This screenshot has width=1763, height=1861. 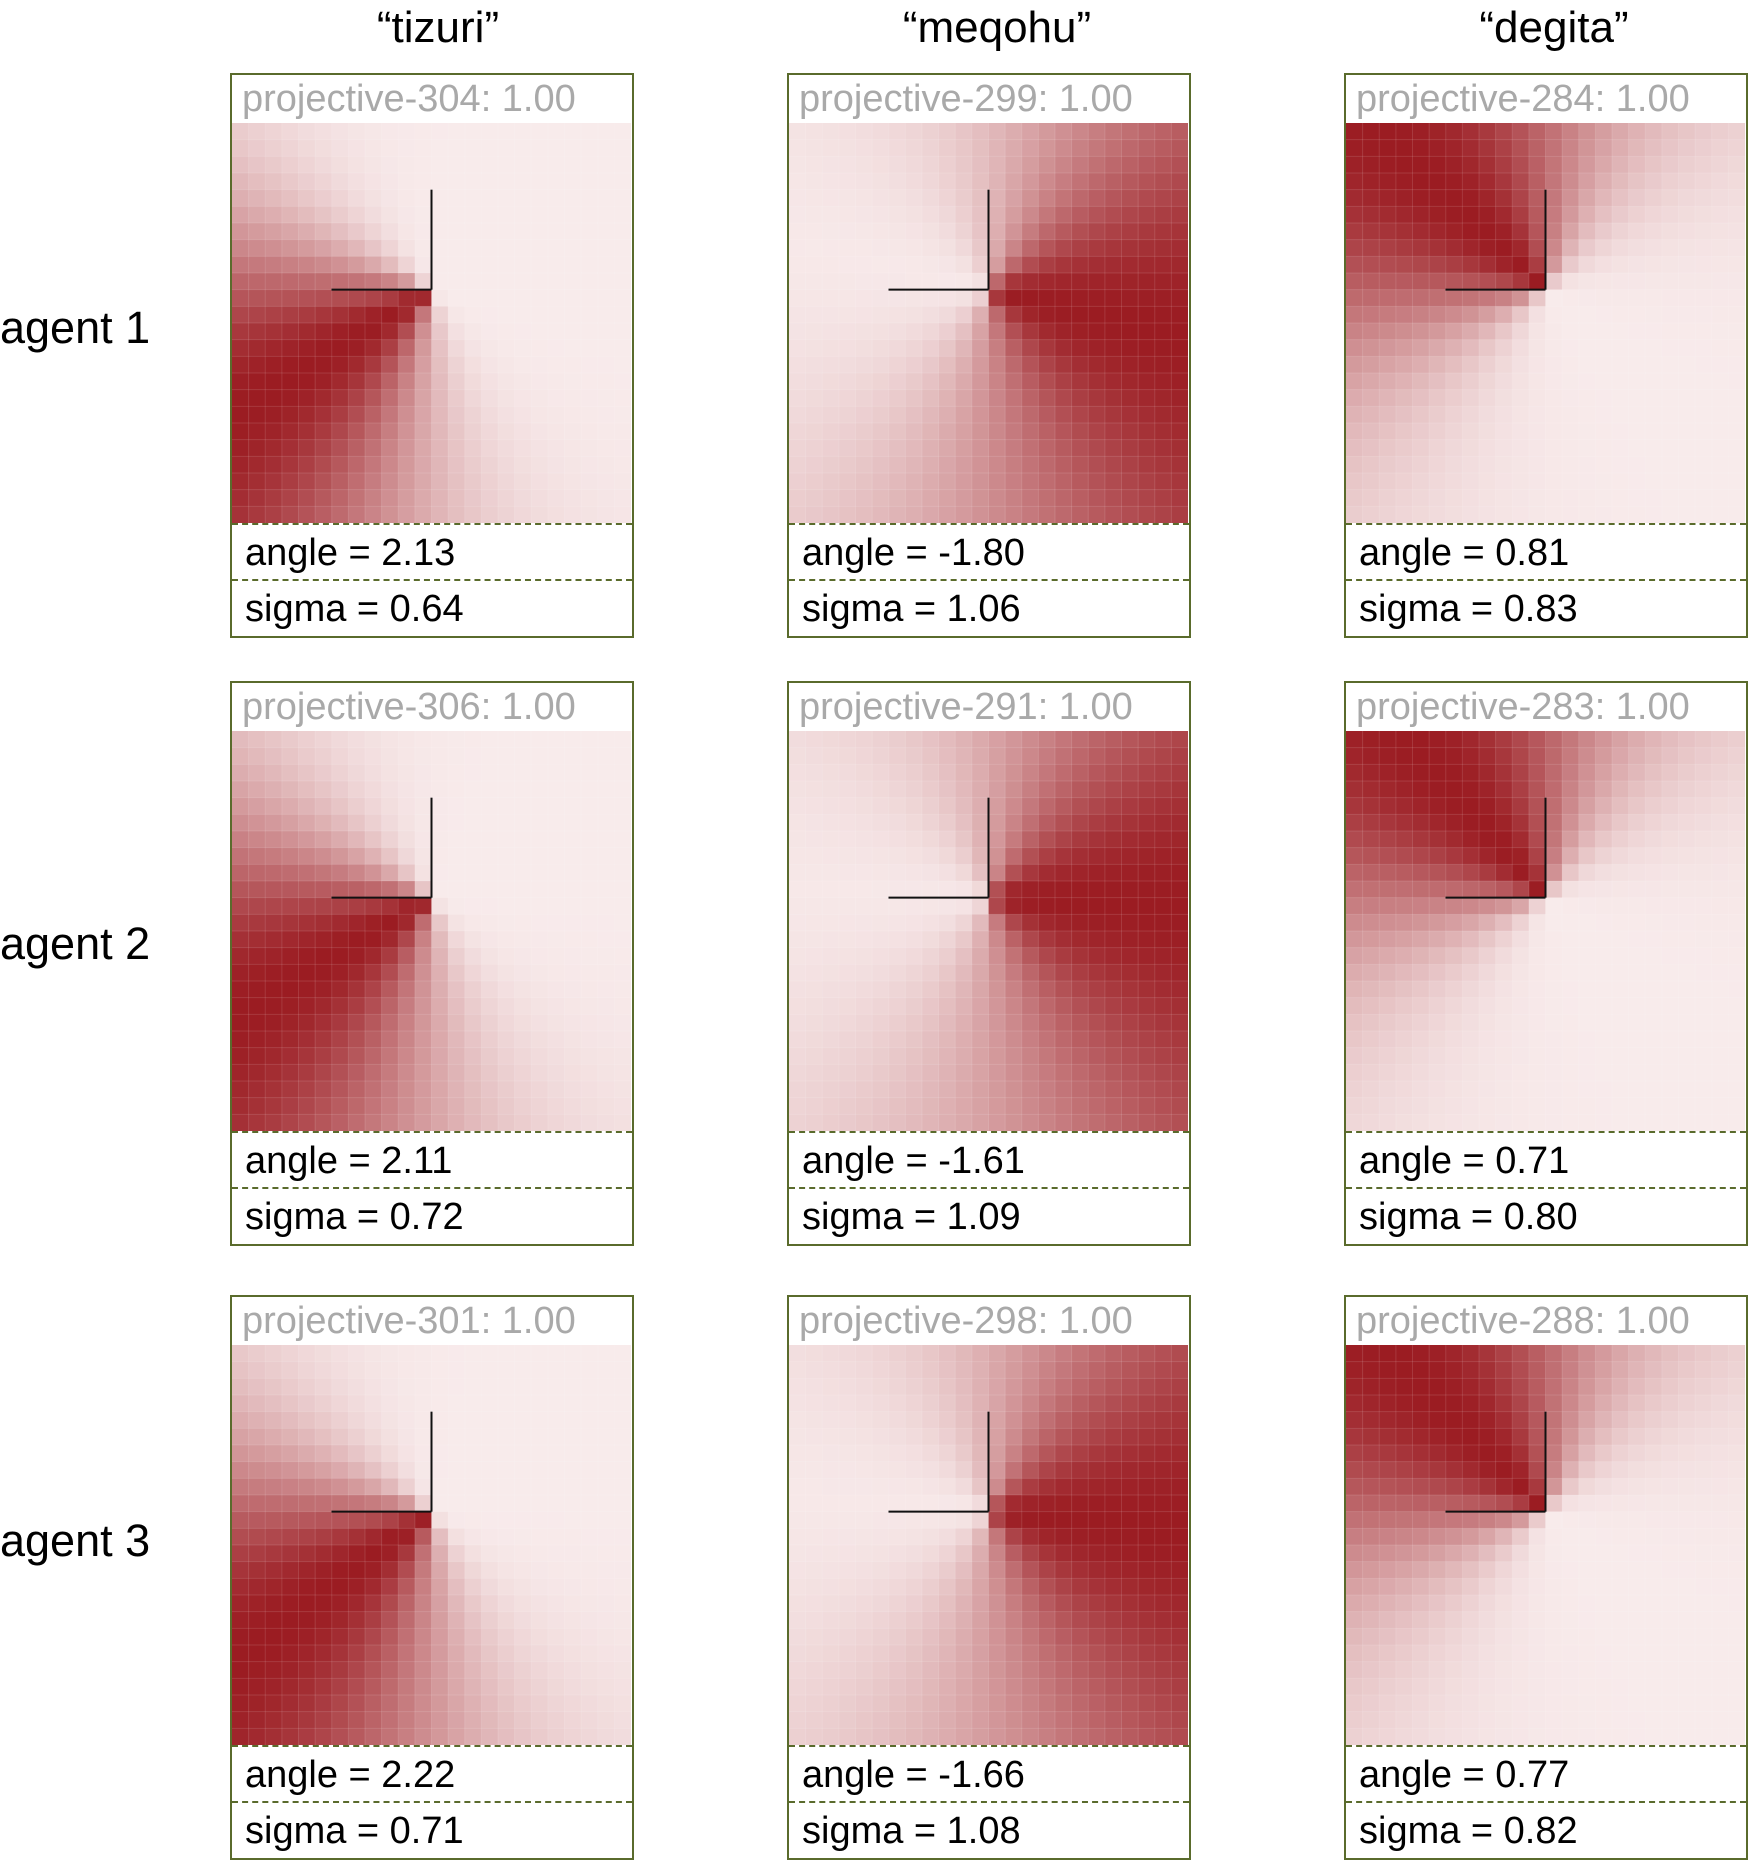 I want to click on sigma-value: sigma = 1.06, so click(x=989, y=607).